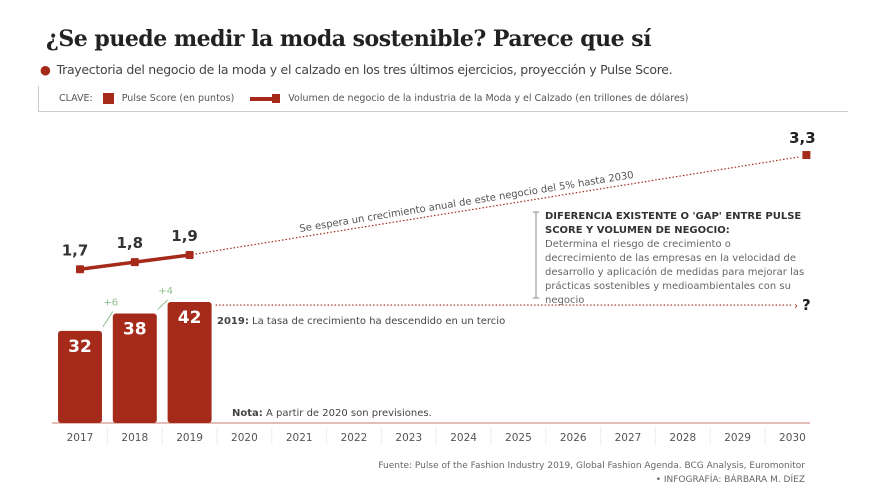 This screenshot has width=879, height=500. What do you see at coordinates (796, 306) in the screenshot?
I see `arrow-icon: ›` at bounding box center [796, 306].